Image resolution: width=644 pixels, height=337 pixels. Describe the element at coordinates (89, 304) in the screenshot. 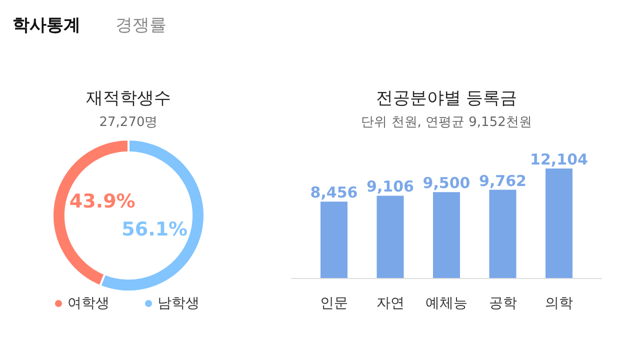

I see `legend-label: 여학생` at that location.